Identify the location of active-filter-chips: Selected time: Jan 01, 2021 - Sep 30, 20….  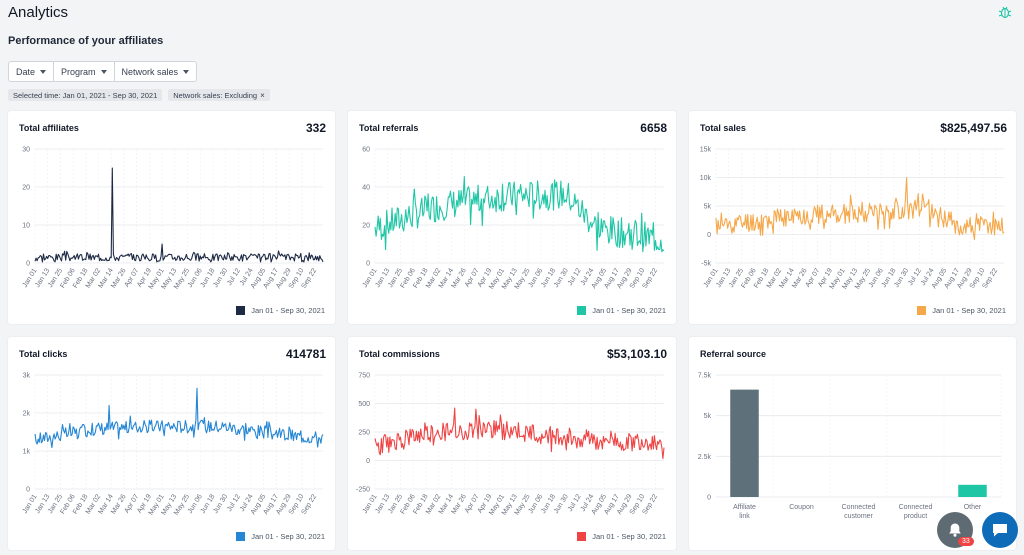
(139, 95).